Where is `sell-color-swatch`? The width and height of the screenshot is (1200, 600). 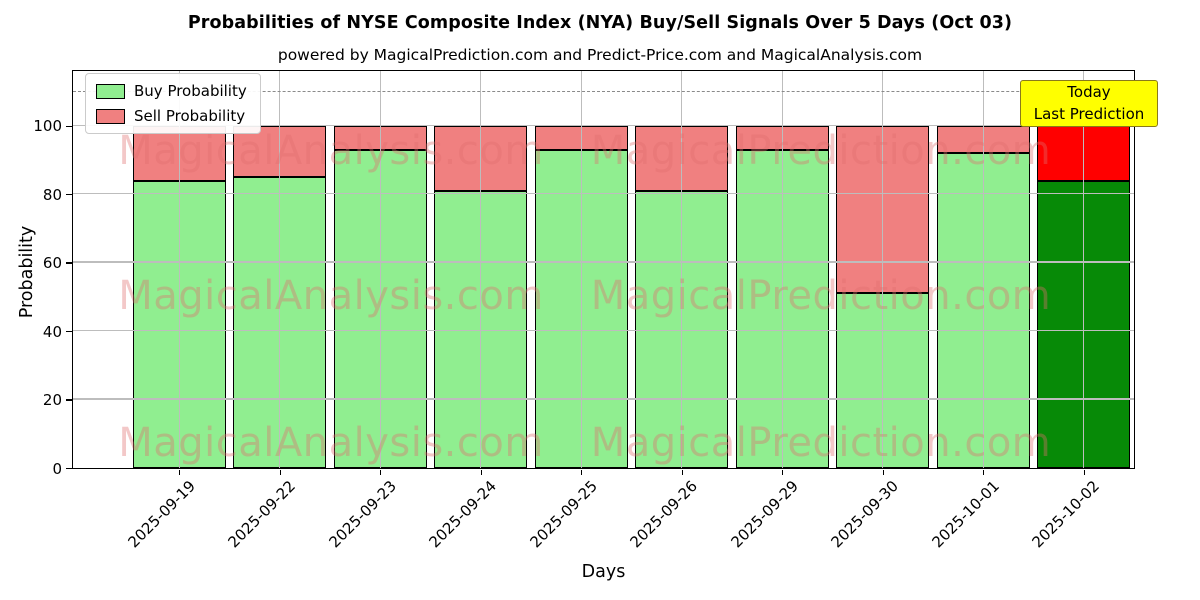
sell-color-swatch is located at coordinates (110, 116).